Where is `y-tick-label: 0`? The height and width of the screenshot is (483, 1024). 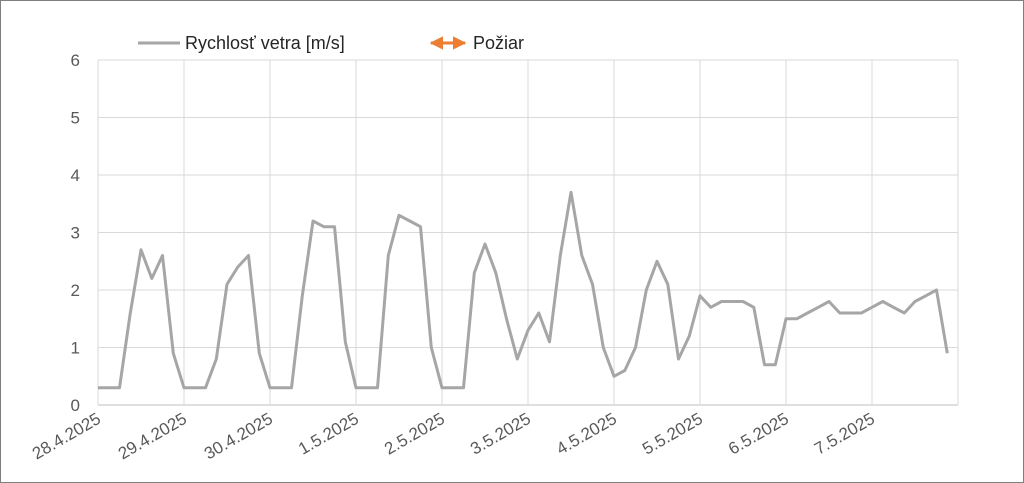
y-tick-label: 0 is located at coordinates (75, 405).